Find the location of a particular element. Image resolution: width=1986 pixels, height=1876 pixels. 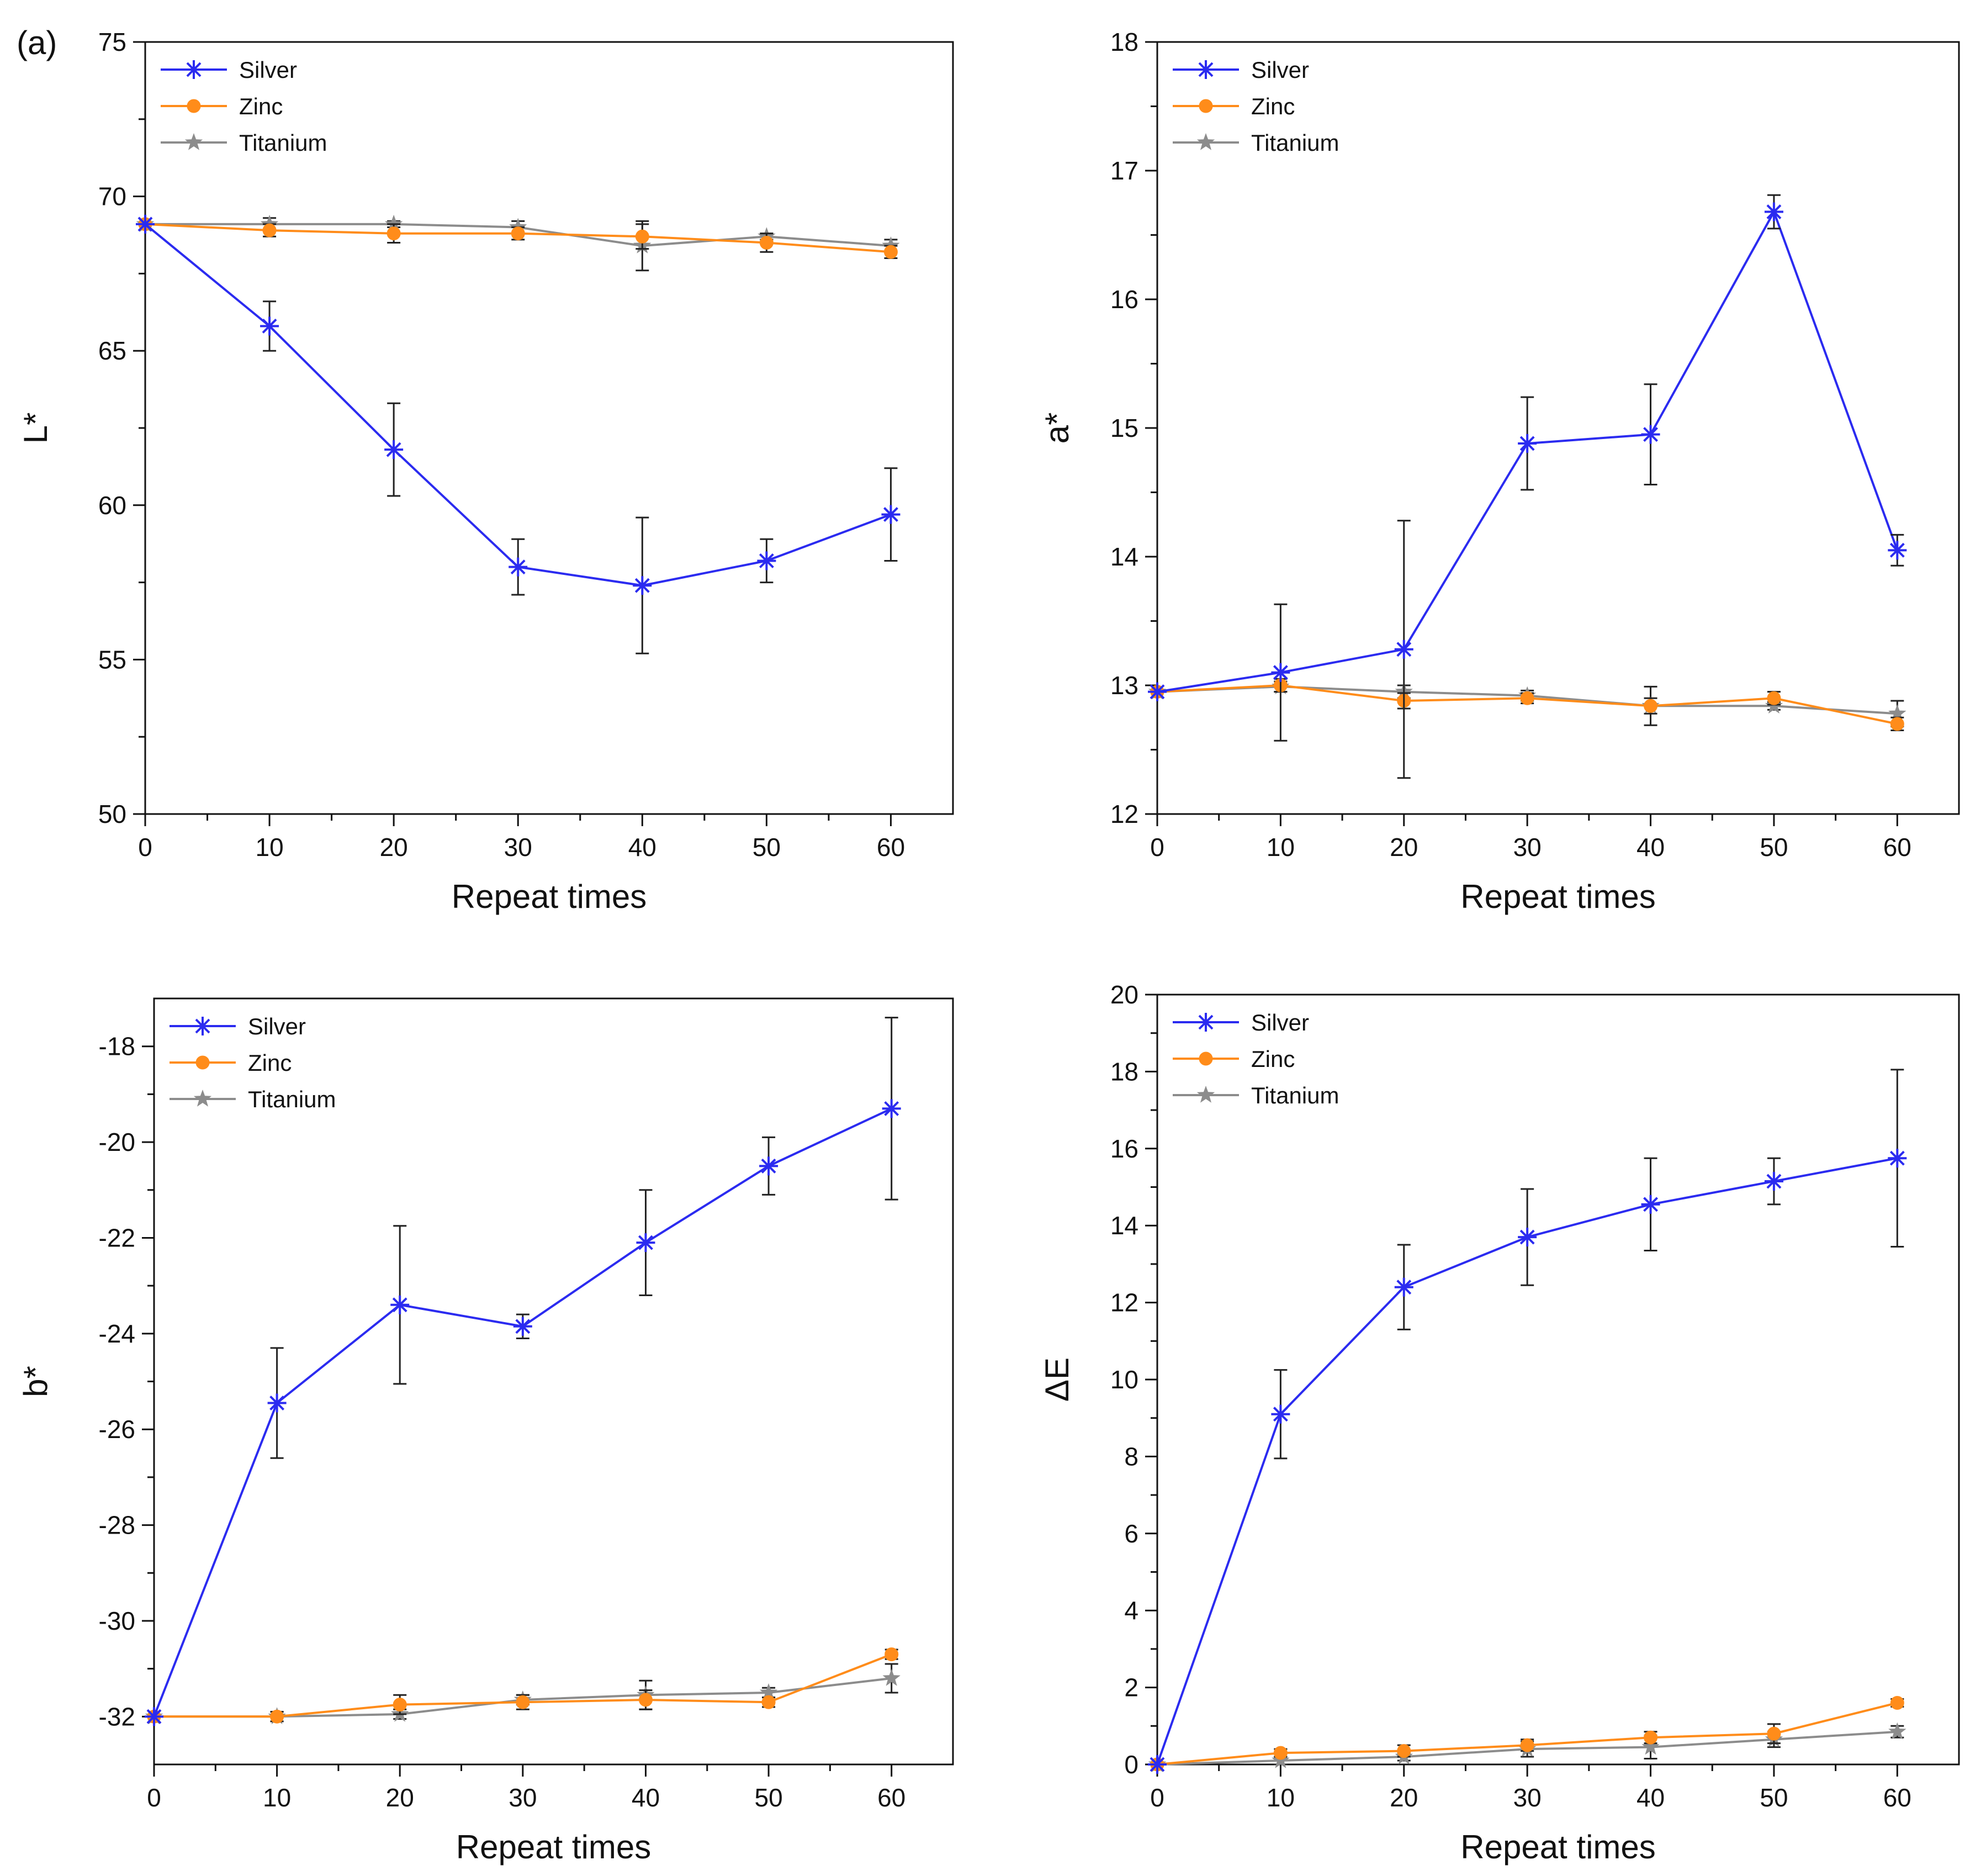

y-tick-label: 15 is located at coordinates (1124, 428).